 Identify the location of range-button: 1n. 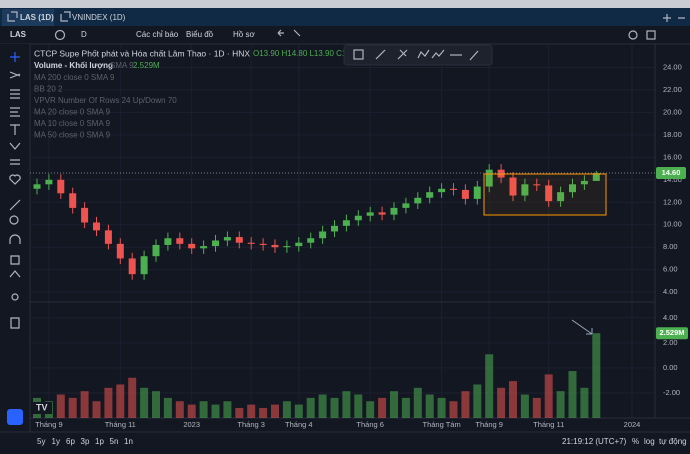
(128, 441).